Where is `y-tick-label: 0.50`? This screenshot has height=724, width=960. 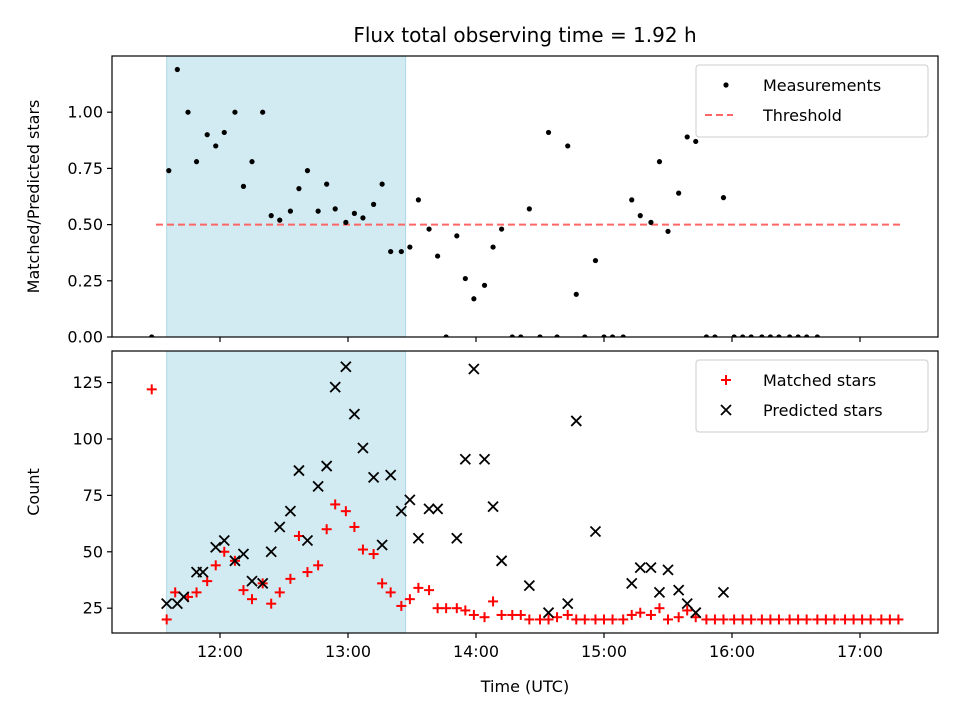
y-tick-label: 0.50 is located at coordinates (85, 224).